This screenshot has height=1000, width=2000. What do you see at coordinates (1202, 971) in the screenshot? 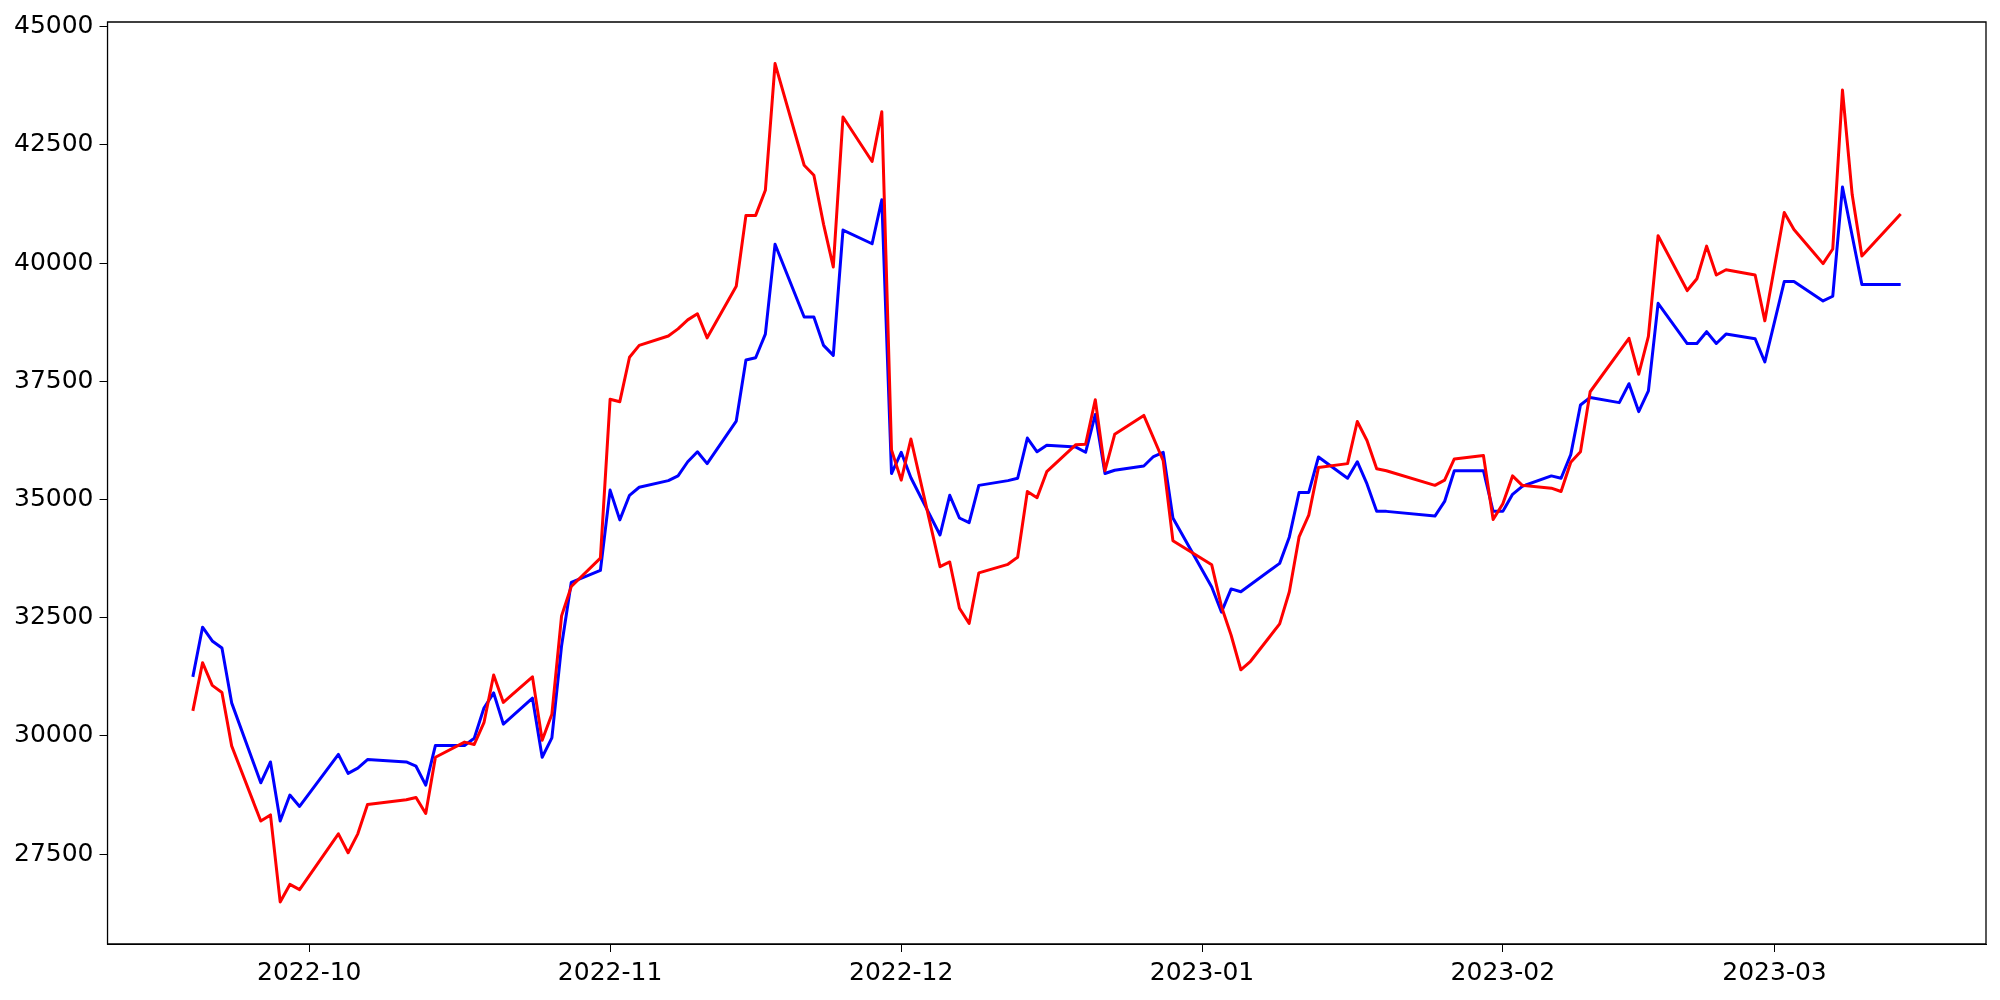
I see `x-tick-label: 2023-01` at bounding box center [1202, 971].